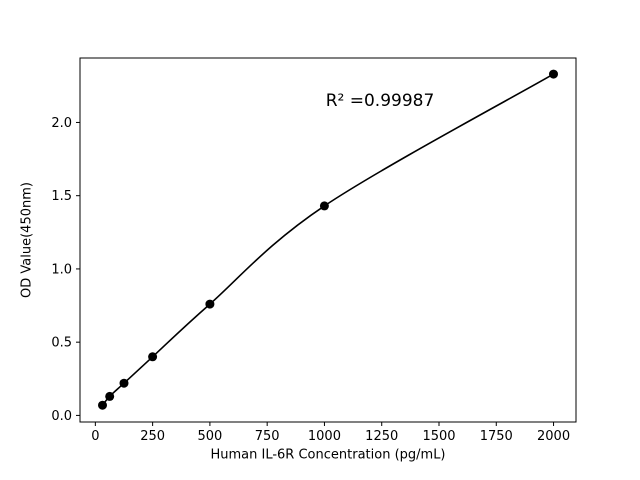 This screenshot has height=480, width=640. What do you see at coordinates (380, 101) in the screenshot?
I see `r-squared-annotation: R² =0.99987` at bounding box center [380, 101].